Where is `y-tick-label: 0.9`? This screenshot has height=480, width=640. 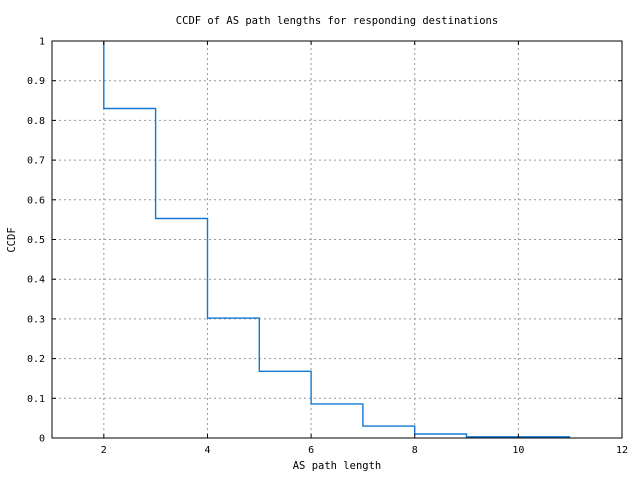
y-tick-label: 0.9 is located at coordinates (36, 81).